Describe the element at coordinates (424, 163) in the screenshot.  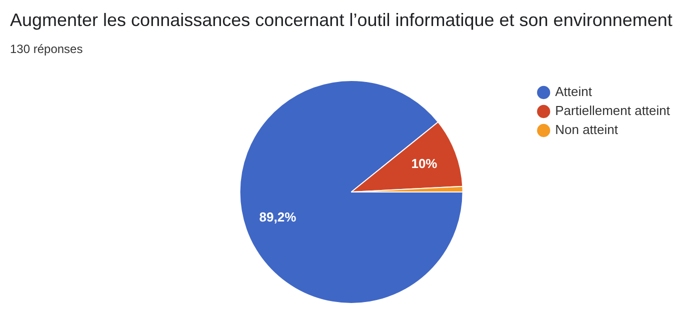
I see `data-label: 10%` at that location.